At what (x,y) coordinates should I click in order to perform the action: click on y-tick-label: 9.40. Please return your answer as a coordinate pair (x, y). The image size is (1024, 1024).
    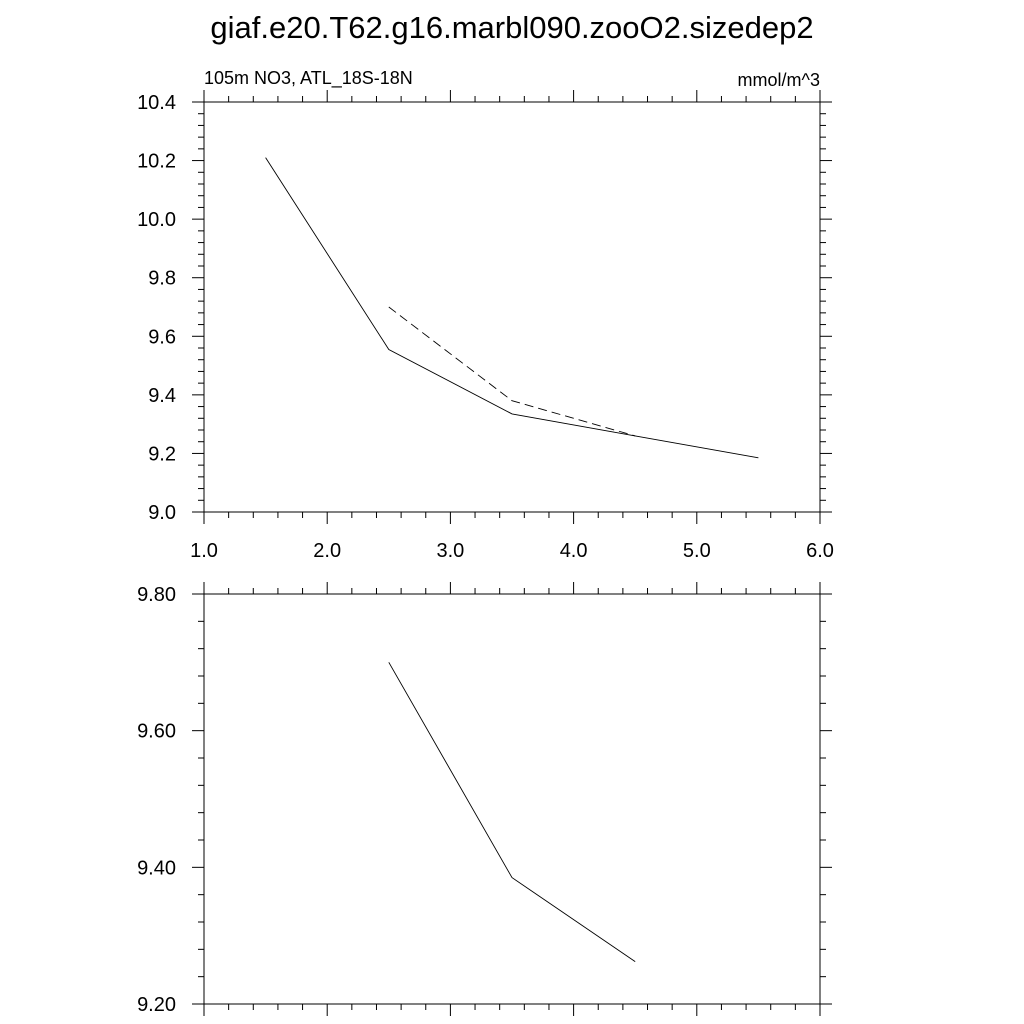
    Looking at the image, I should click on (156, 868).